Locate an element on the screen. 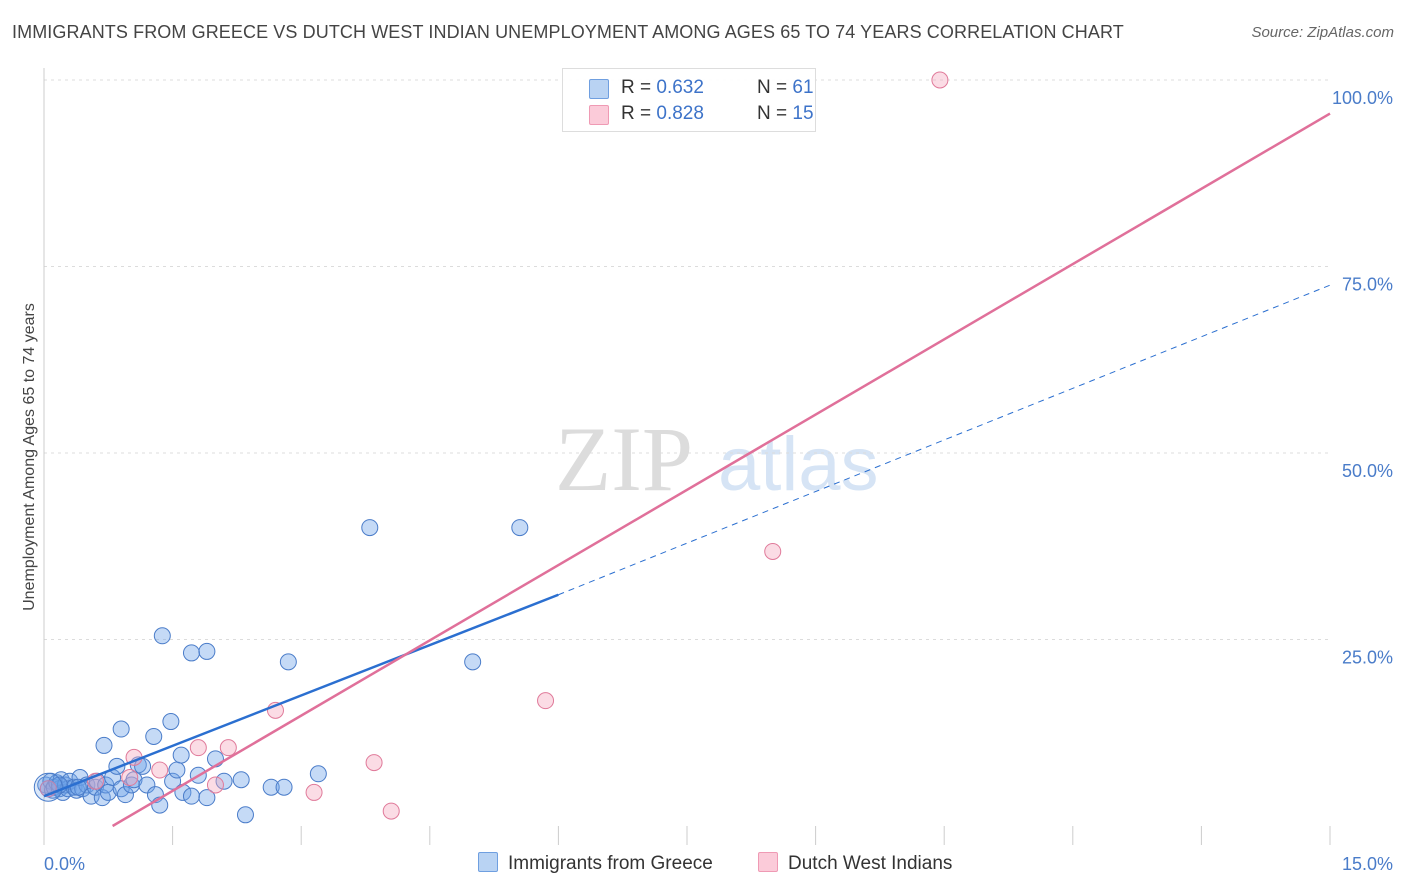  source-label: Source: ZipAtlas.com is located at coordinates (1322, 32).